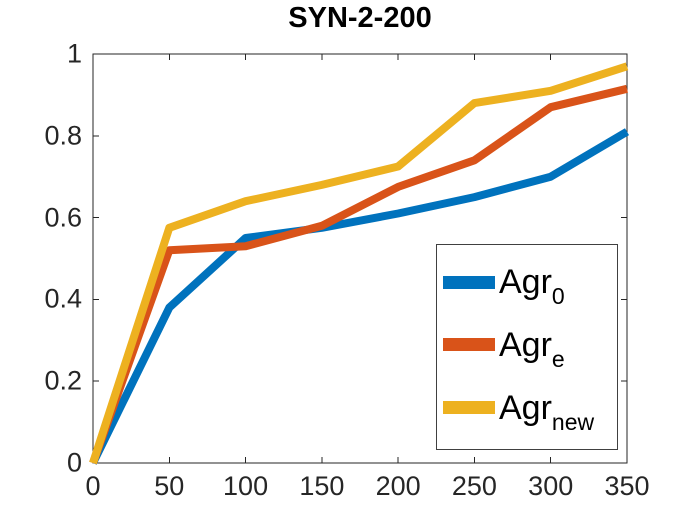 The image size is (700, 525). I want to click on y-tick-label: 0.6, so click(63, 217).